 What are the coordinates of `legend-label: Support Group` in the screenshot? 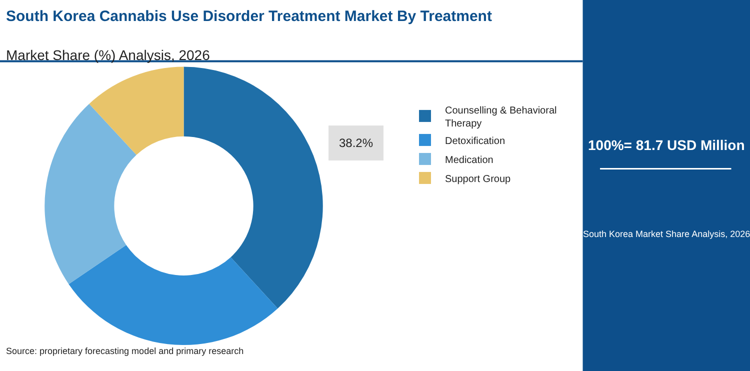 It's located at (478, 179).